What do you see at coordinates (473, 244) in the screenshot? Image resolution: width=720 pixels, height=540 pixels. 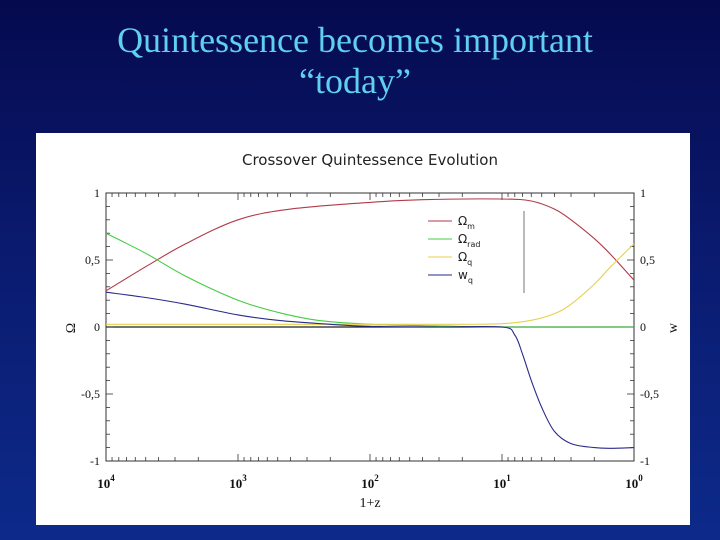 I see `legend-entry-subscript: rad` at bounding box center [473, 244].